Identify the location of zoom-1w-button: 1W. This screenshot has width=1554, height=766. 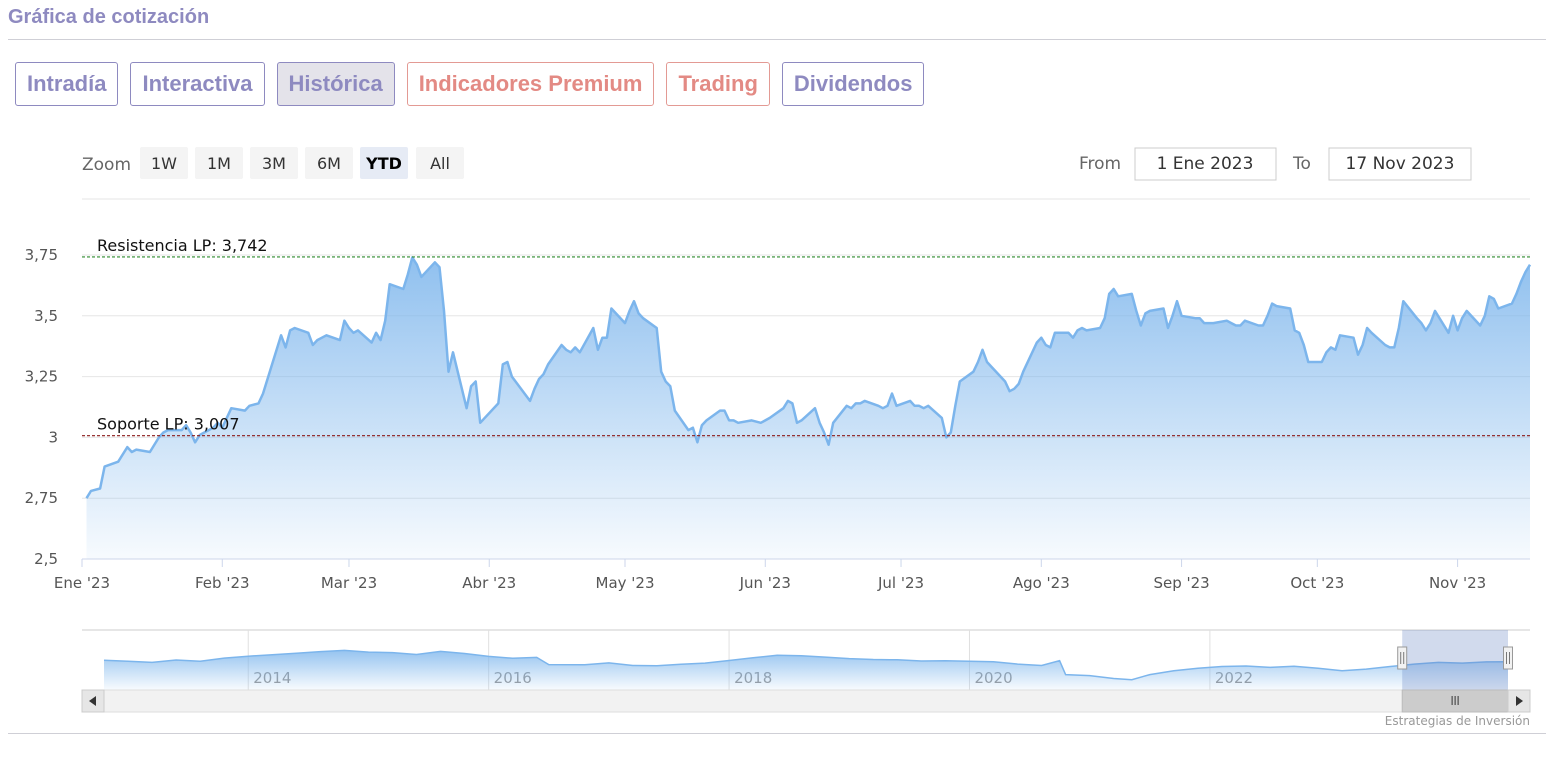
(164, 163).